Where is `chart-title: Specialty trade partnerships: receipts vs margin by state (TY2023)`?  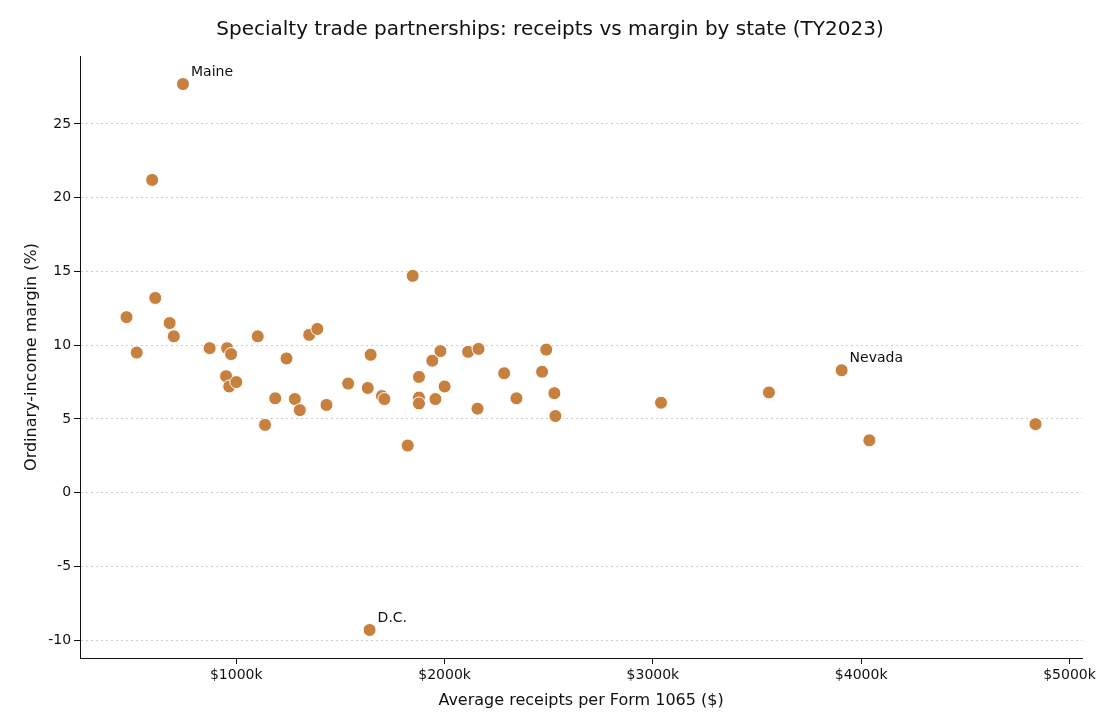 chart-title: Specialty trade partnerships: receipts vs margin by state (TY2023) is located at coordinates (550, 28).